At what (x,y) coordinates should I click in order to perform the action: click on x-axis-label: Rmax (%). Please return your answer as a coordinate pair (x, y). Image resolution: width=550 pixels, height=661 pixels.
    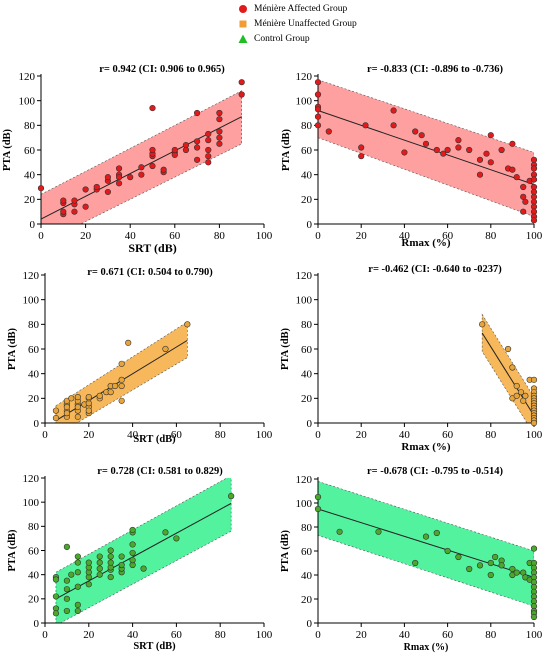
    Looking at the image, I should click on (426, 647).